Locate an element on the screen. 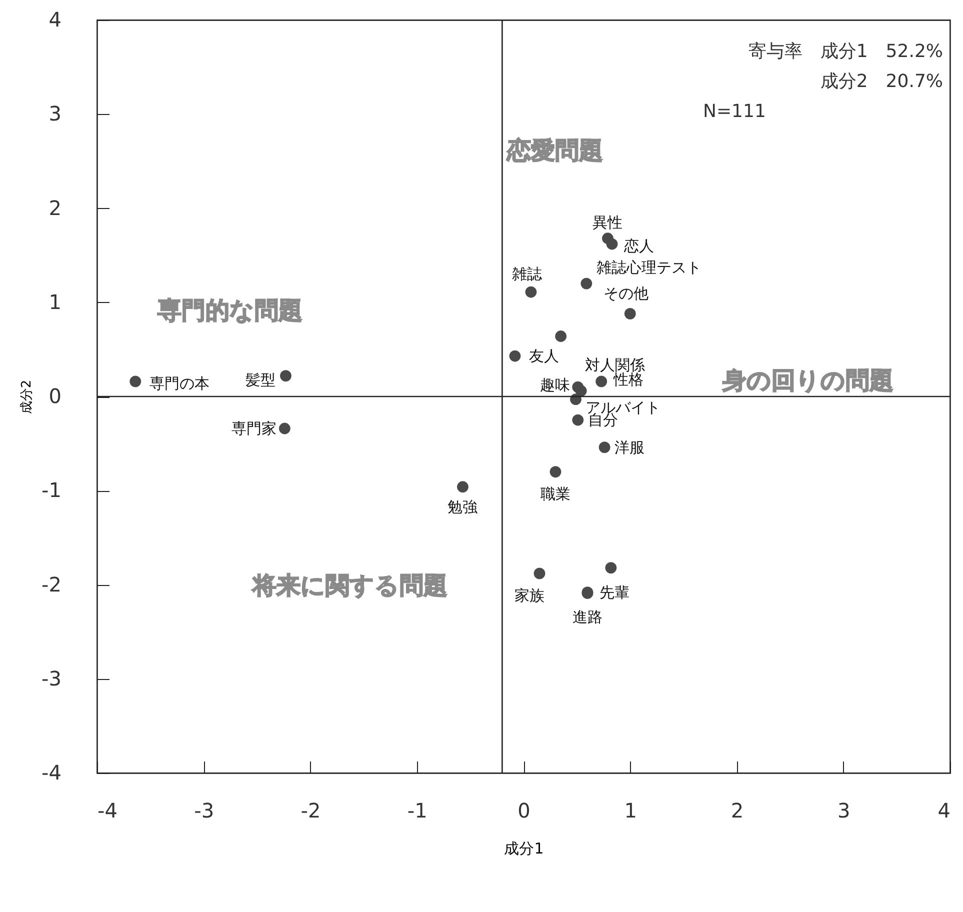 The height and width of the screenshot is (912, 963). y-axis-title: 成分2 is located at coordinates (27, 397).